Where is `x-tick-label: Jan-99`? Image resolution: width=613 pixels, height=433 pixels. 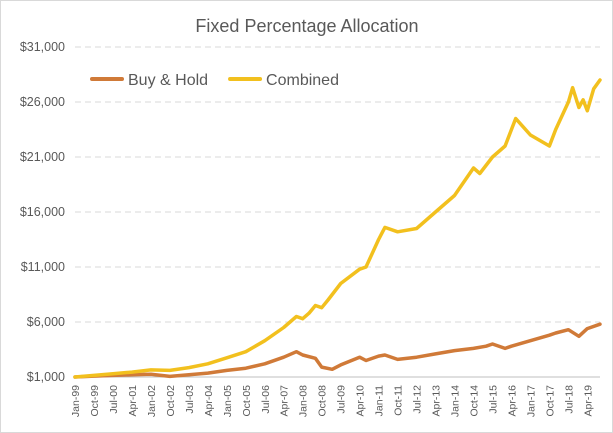 x-tick-label: Jan-99 is located at coordinates (76, 401).